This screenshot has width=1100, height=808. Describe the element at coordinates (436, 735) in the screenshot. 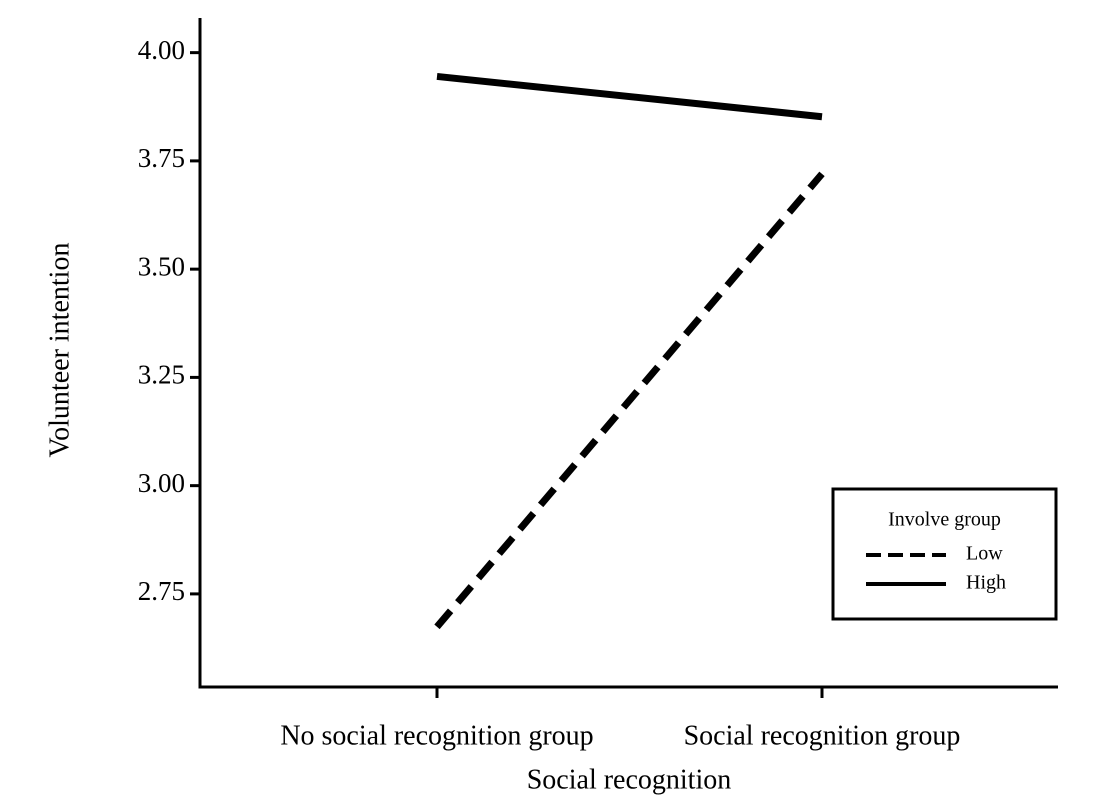

I see `x-tick-label: No social recognition group` at that location.